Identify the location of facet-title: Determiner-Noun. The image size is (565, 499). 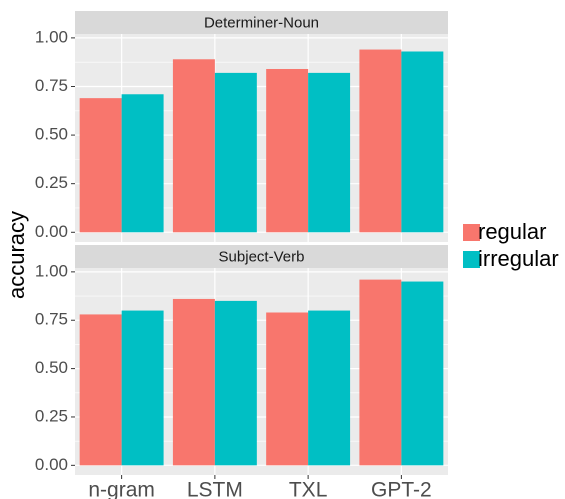
(261, 22).